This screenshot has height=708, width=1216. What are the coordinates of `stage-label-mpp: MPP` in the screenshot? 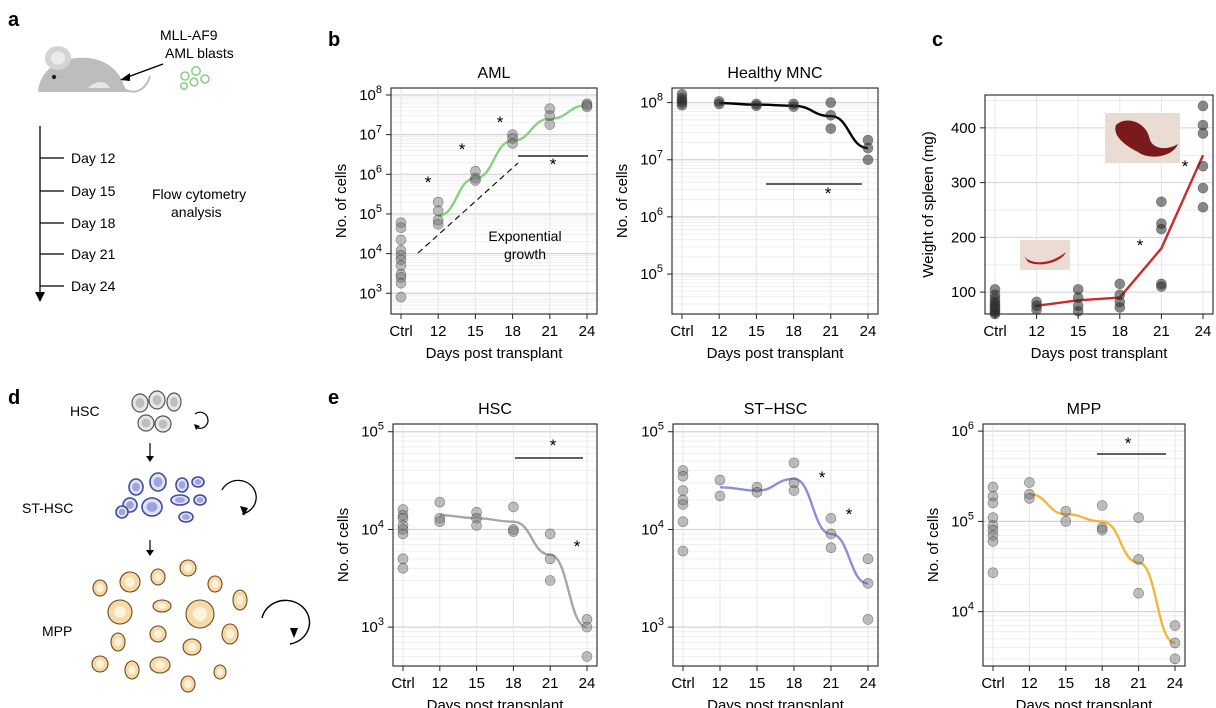 It's located at (57, 631).